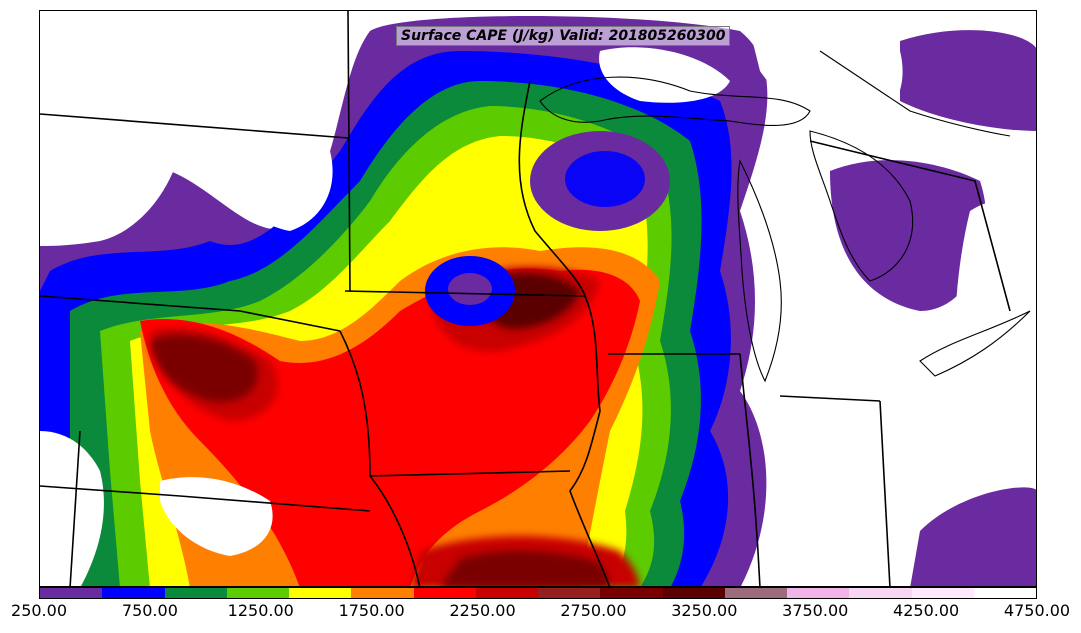 The image size is (1081, 633). Describe the element at coordinates (190, 313) in the screenshot. I see `boundary-sd-ne` at that location.